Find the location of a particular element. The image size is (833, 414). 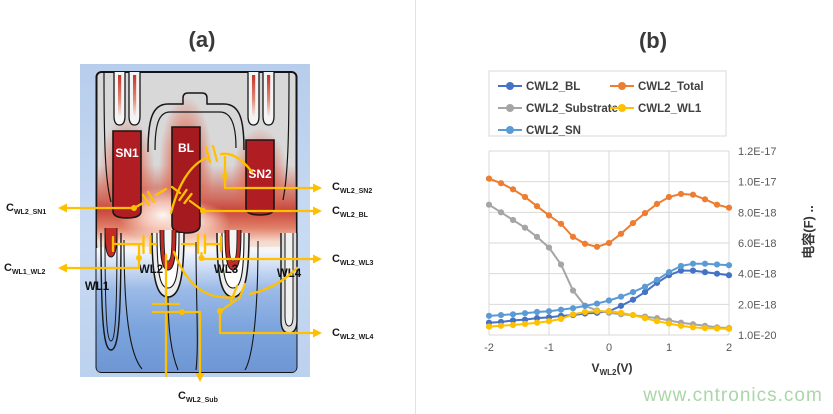

legend-item-CWL2_Substrate: CWL2_Substrate is located at coordinates (558, 109).